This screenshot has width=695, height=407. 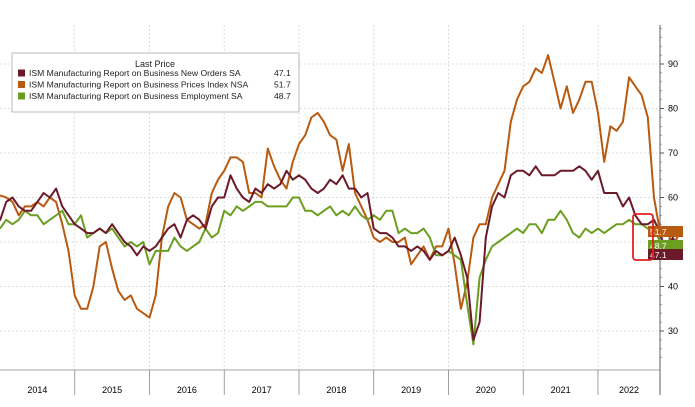 I want to click on x-tick-label: 2020, so click(x=486, y=390).